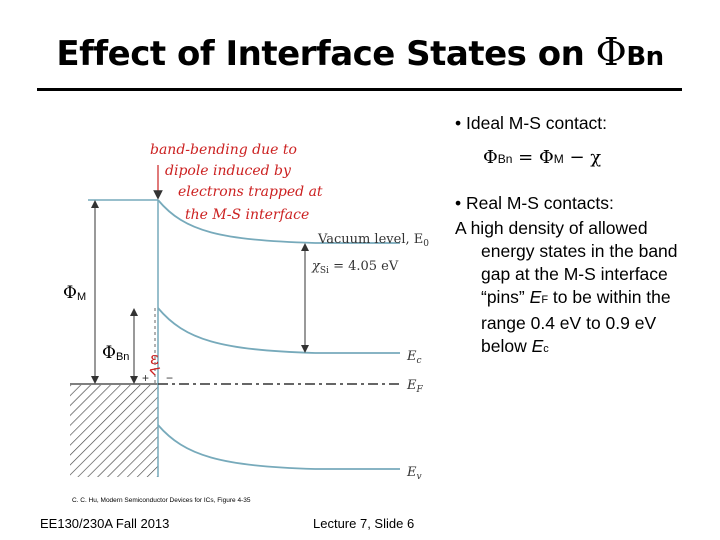  Describe the element at coordinates (145, 378) in the screenshot. I see `plus-charge: +` at that location.